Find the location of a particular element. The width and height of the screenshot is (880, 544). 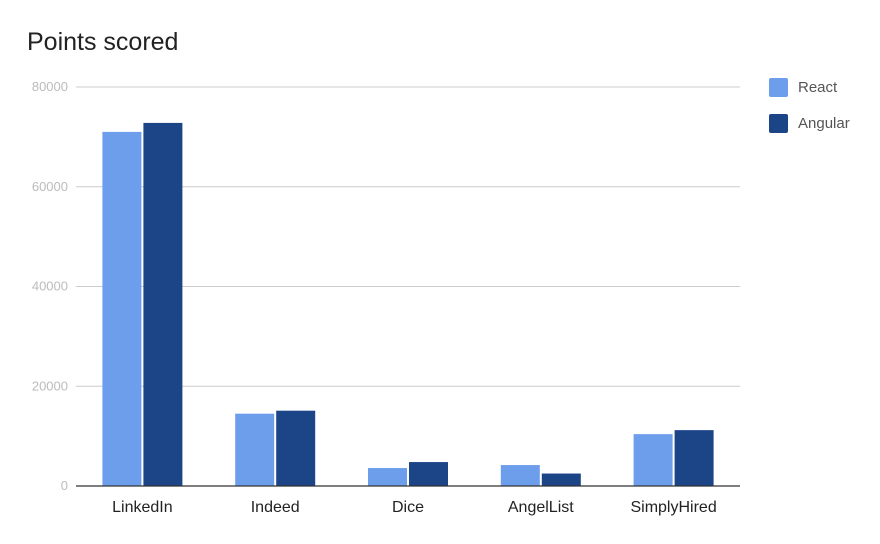

y-tick-label: 80000 is located at coordinates (50, 86).